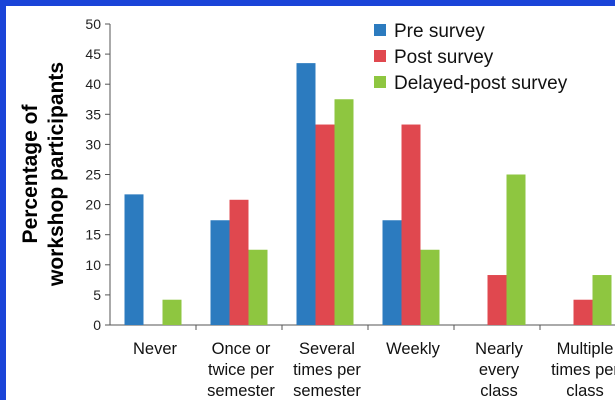 The width and height of the screenshot is (615, 400). What do you see at coordinates (30, 174) in the screenshot?
I see `y-axis-label: Percentage of` at bounding box center [30, 174].